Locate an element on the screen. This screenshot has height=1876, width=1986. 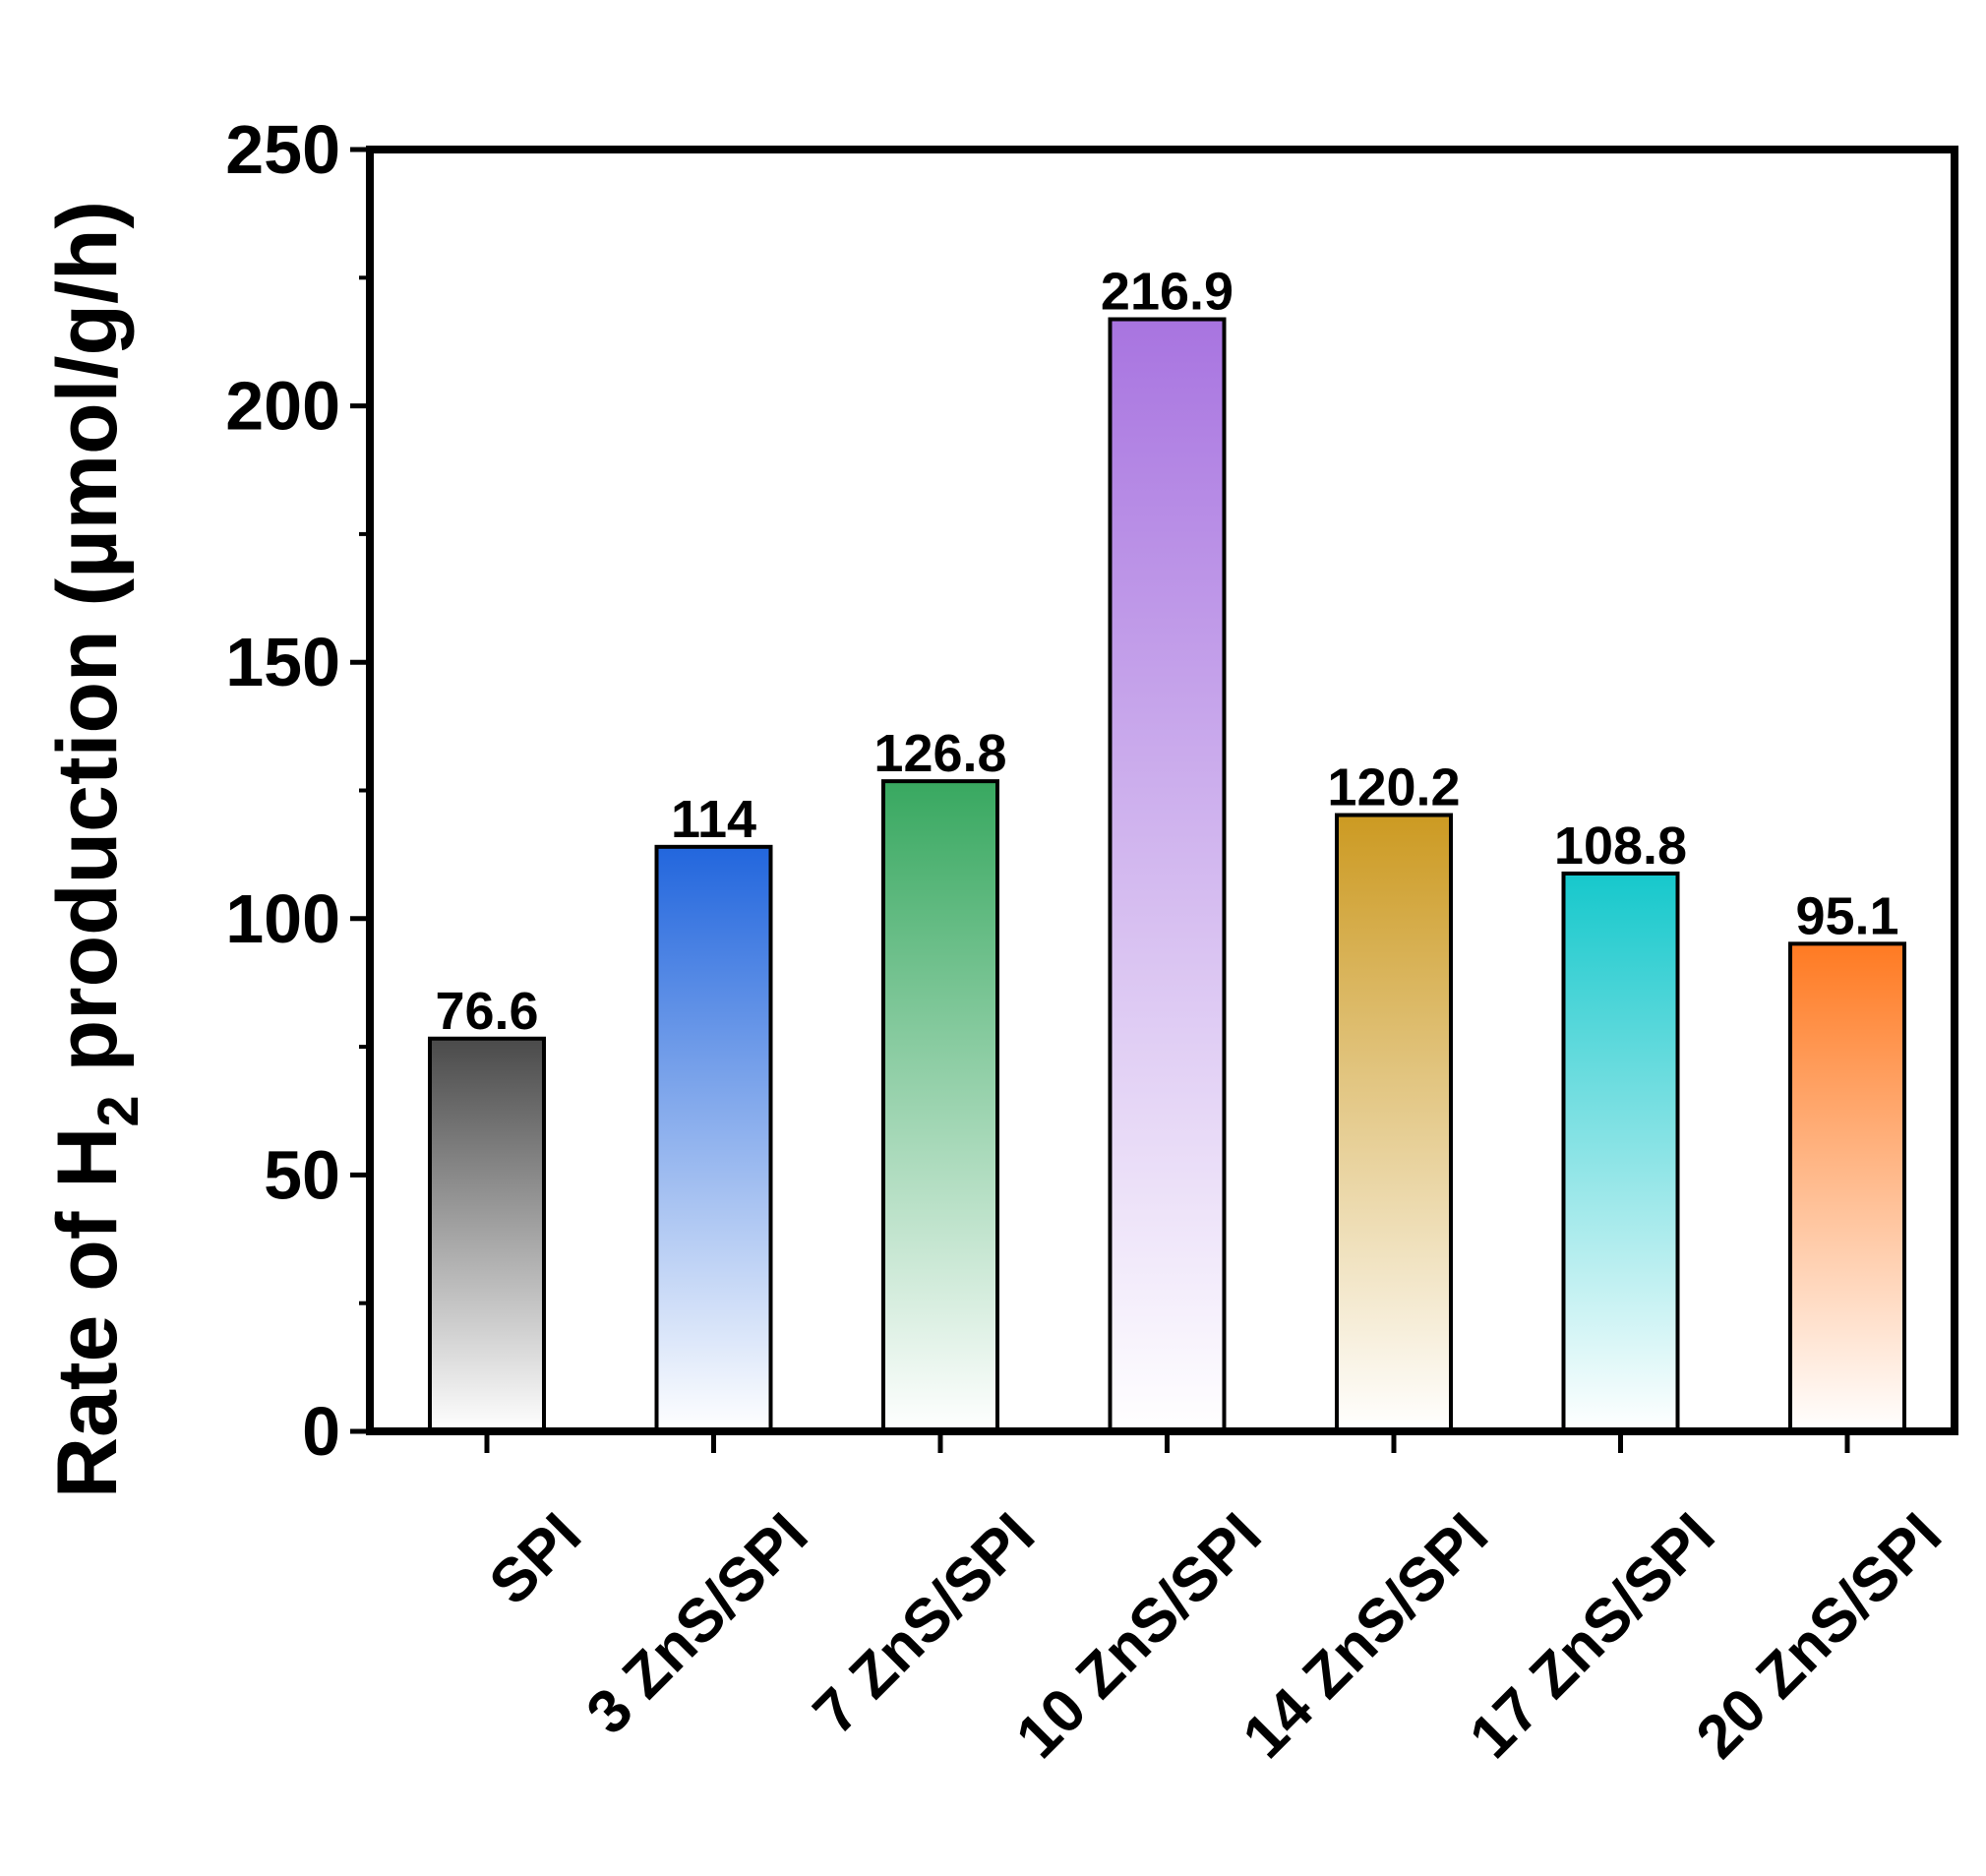
y-tick-label-0: 0 is located at coordinates (321, 1431).